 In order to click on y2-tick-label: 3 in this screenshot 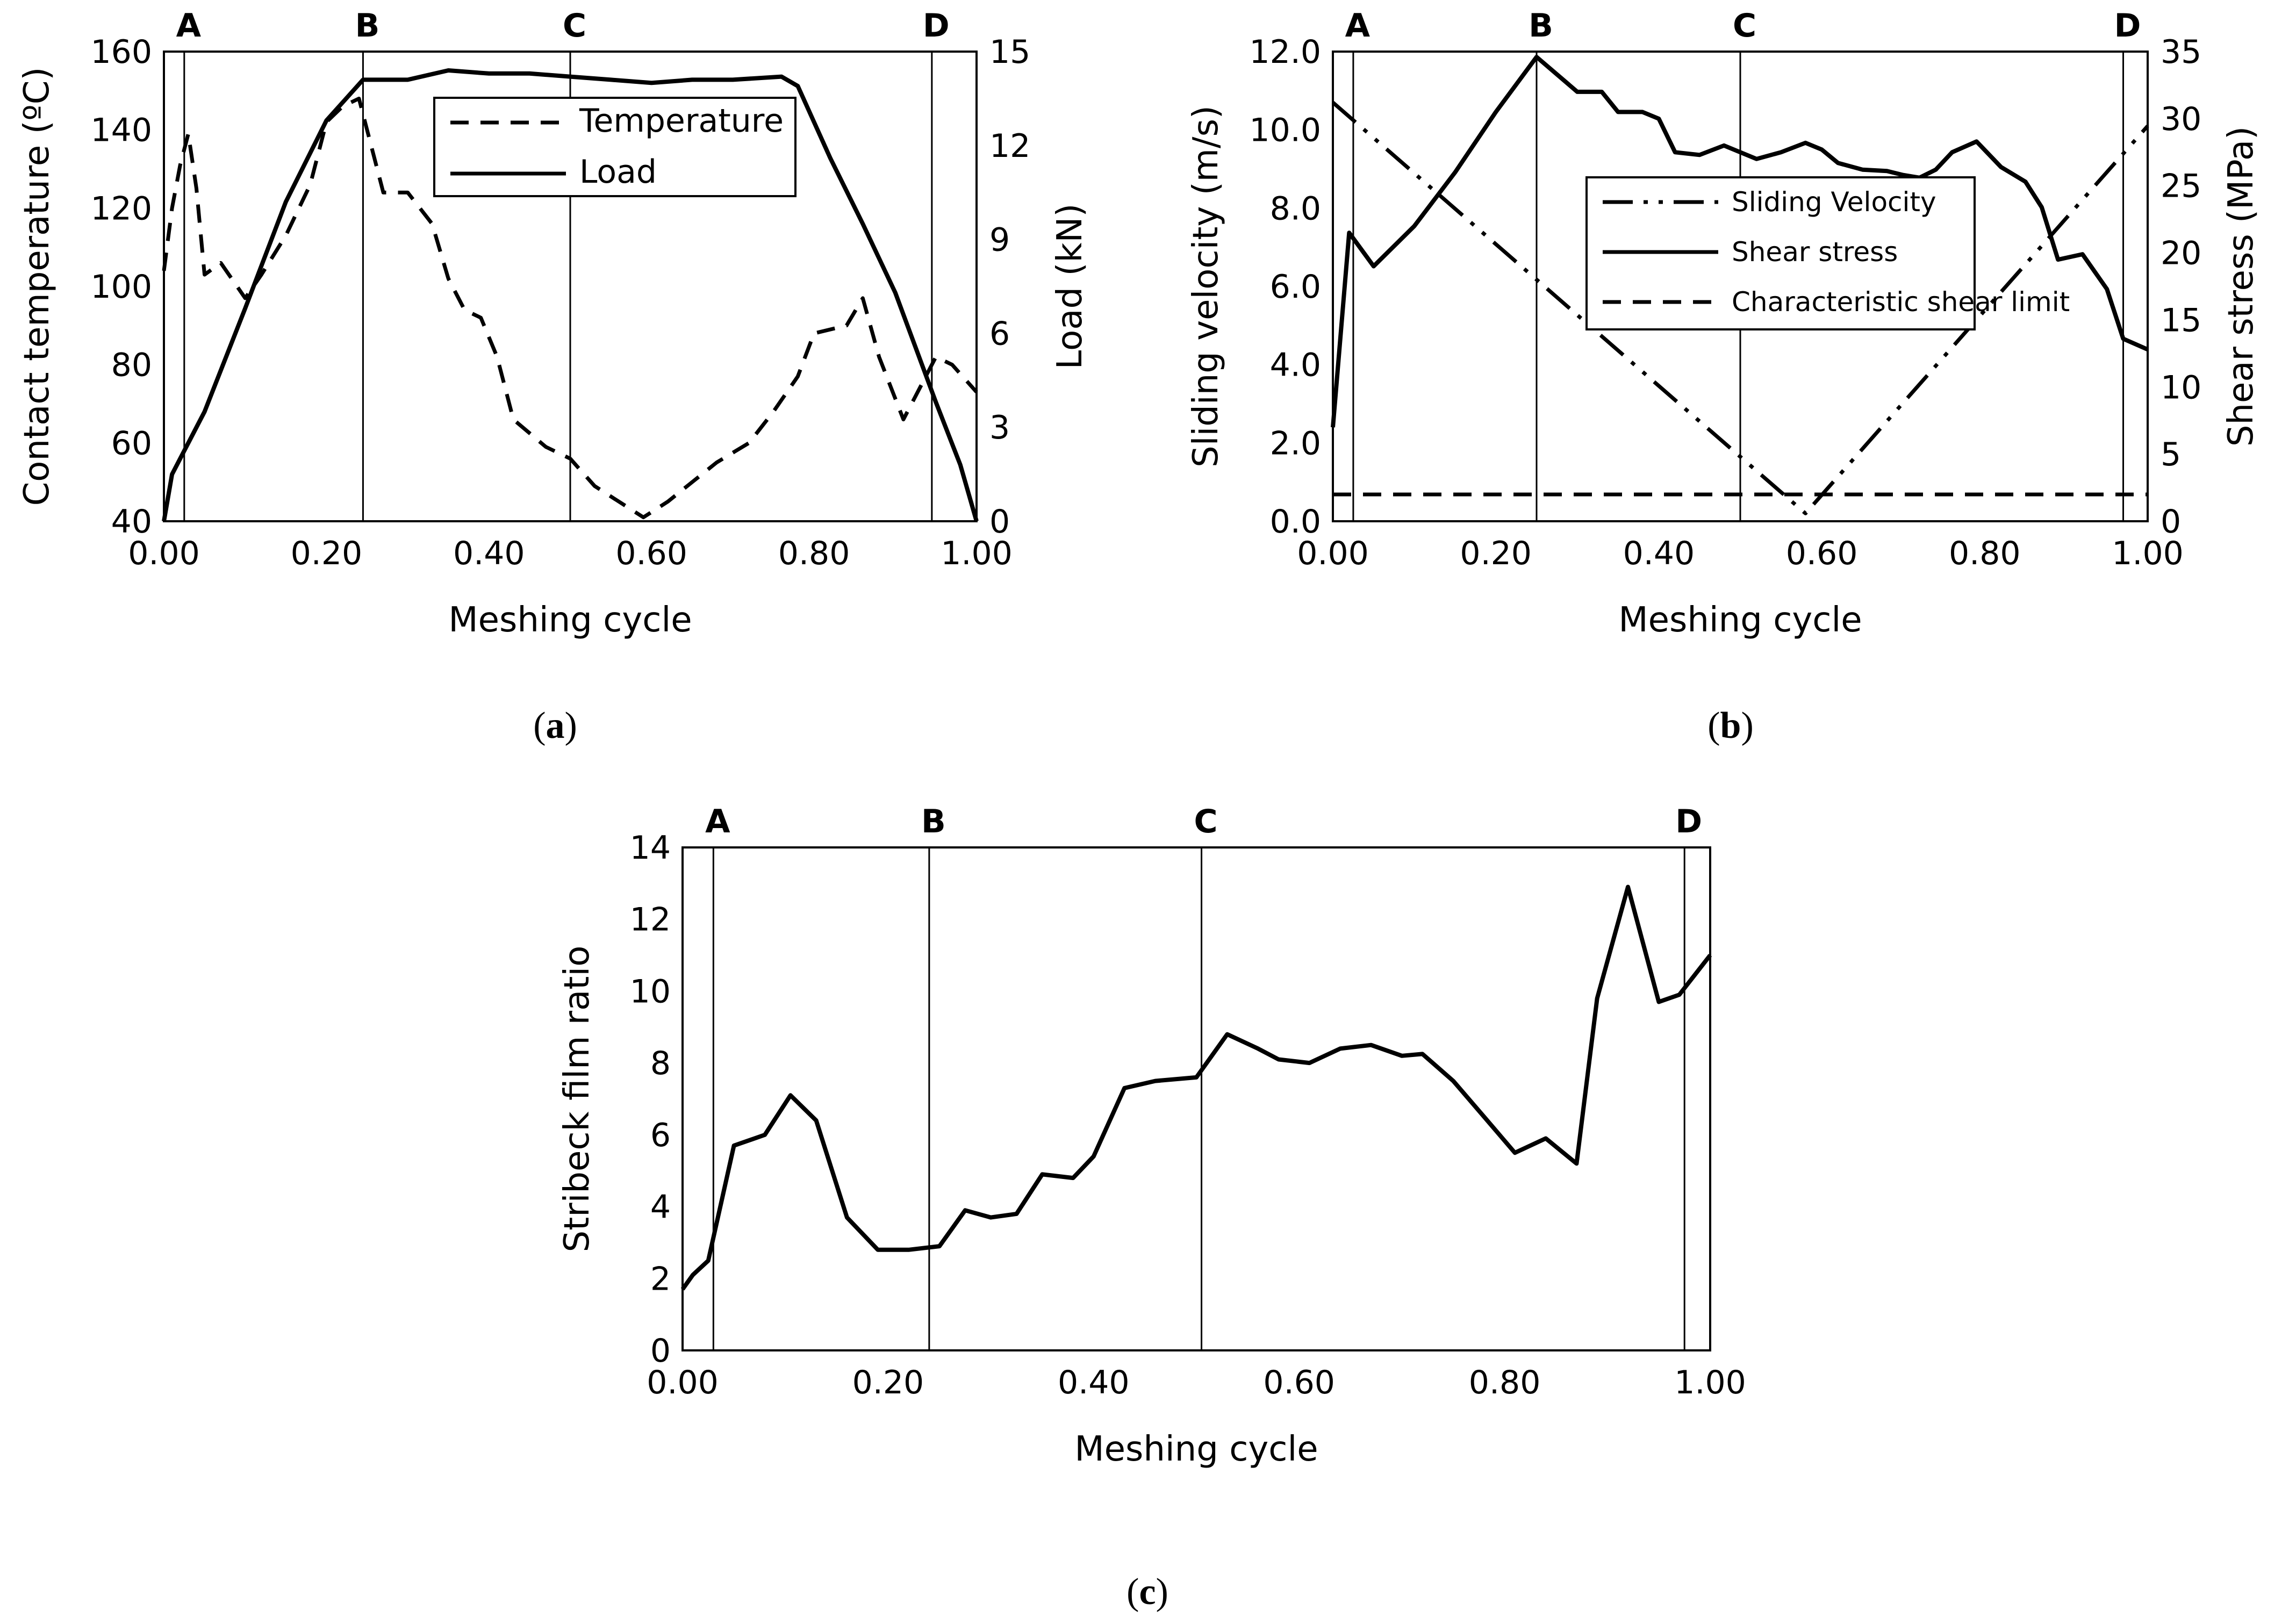, I will do `click(999, 428)`.